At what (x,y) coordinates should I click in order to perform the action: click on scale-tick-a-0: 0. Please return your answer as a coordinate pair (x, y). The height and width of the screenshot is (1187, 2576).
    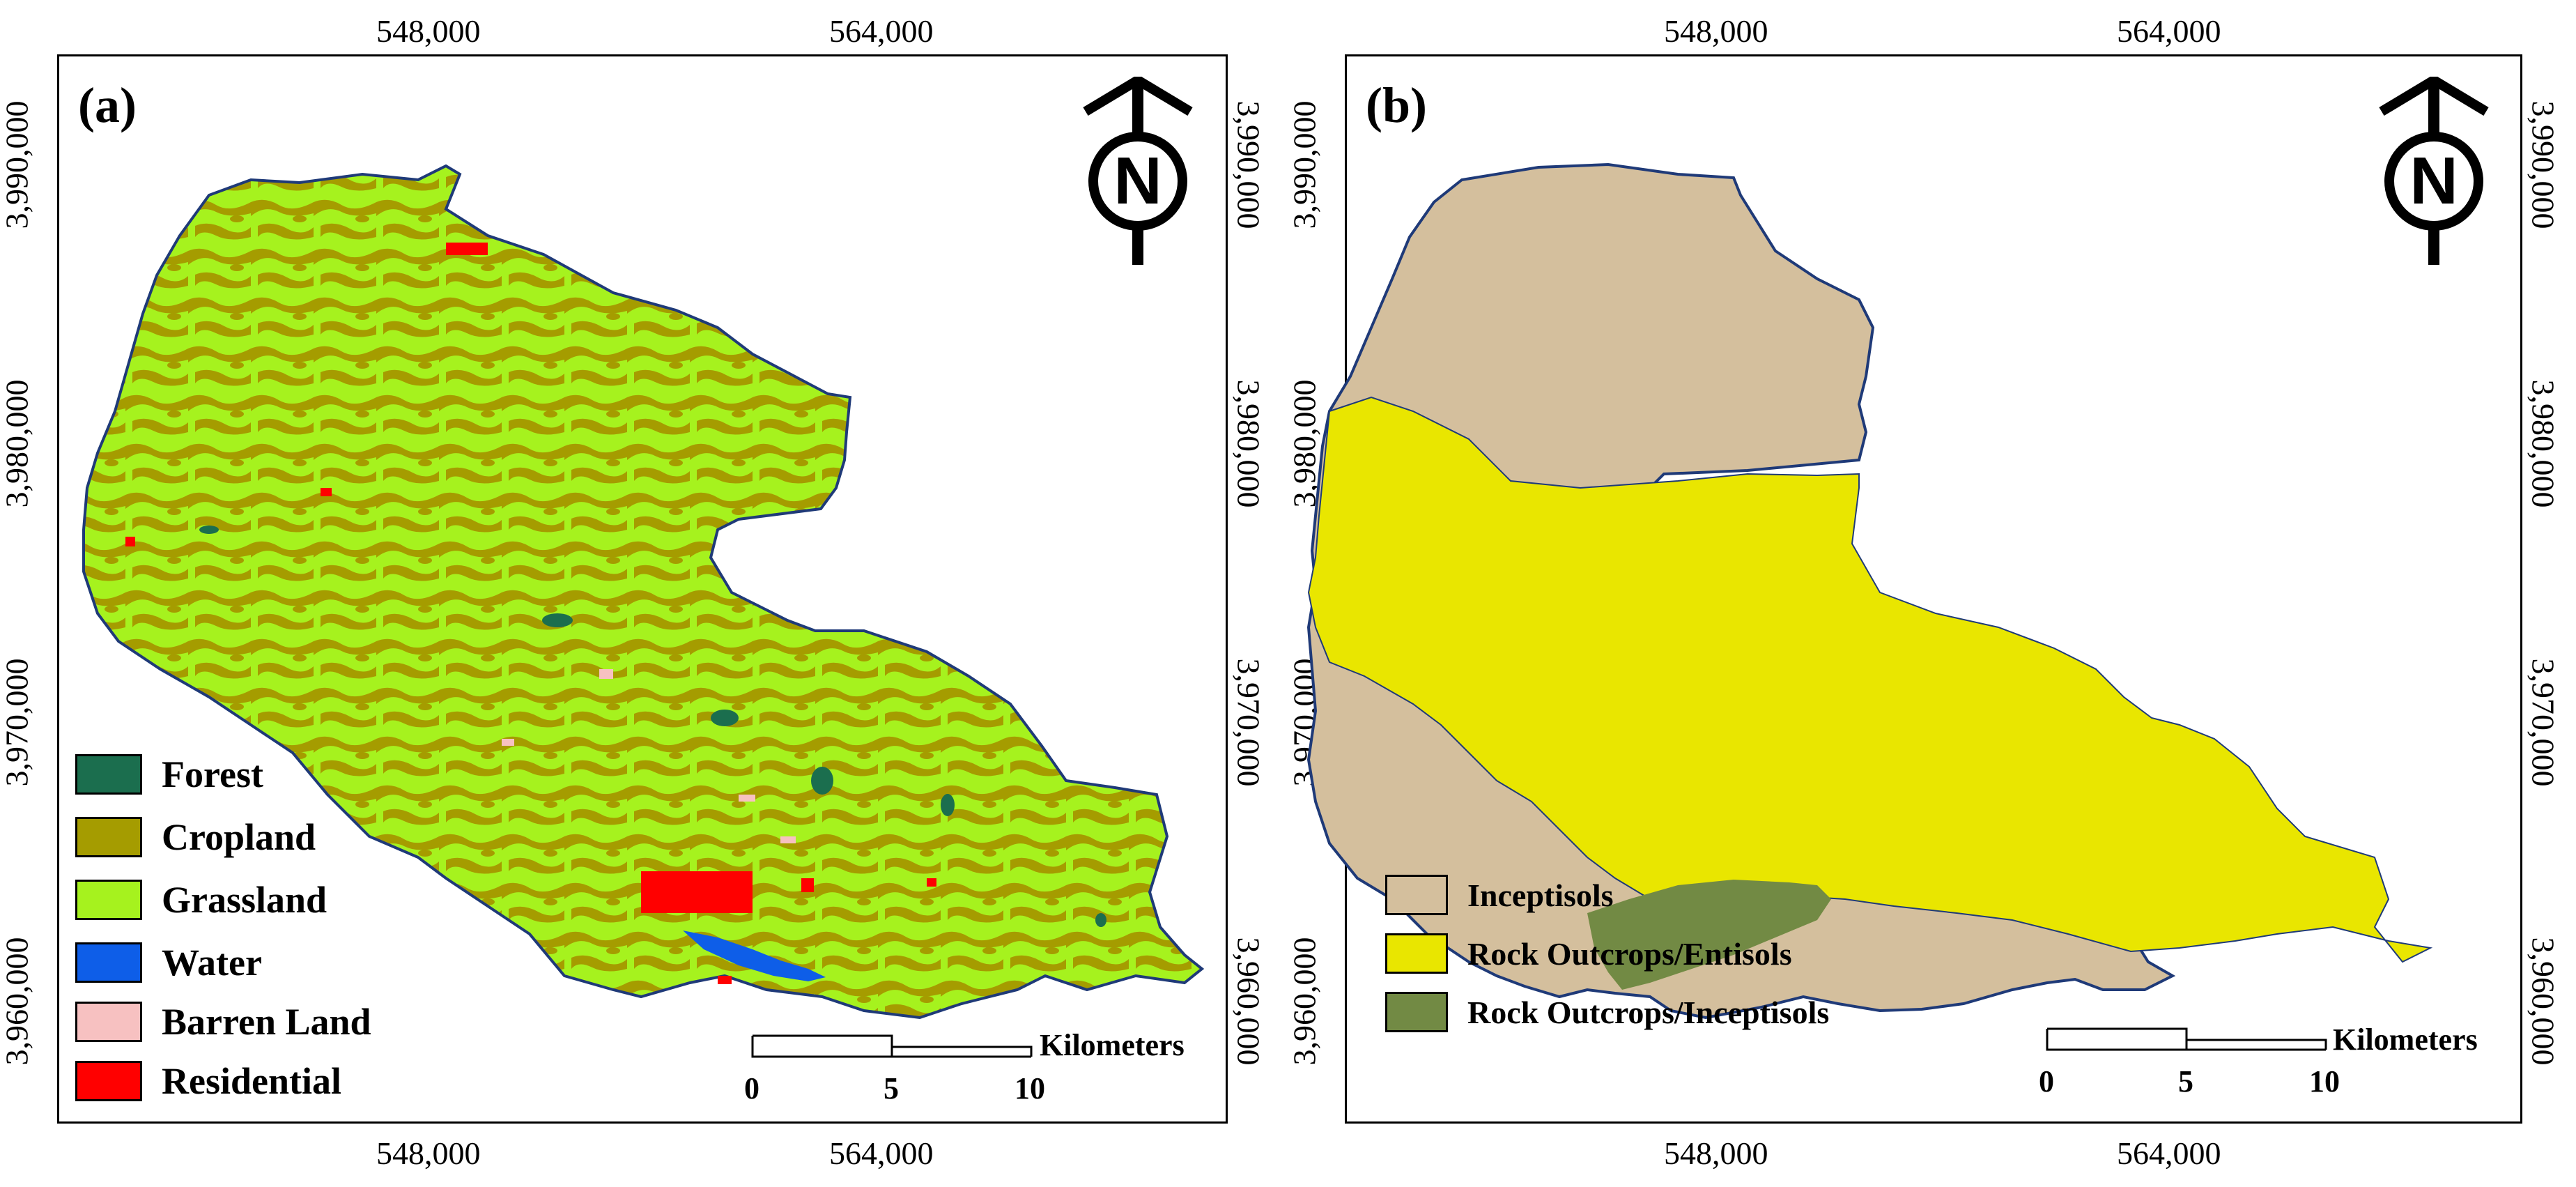
    Looking at the image, I should click on (751, 1088).